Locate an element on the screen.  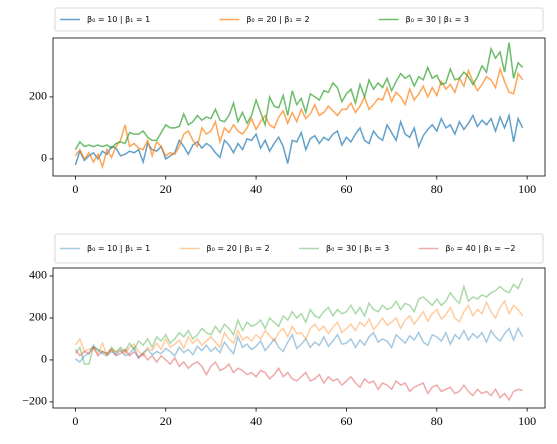
legend-label: β₀ = 40 | β₁ = −2 is located at coordinates (481, 248).